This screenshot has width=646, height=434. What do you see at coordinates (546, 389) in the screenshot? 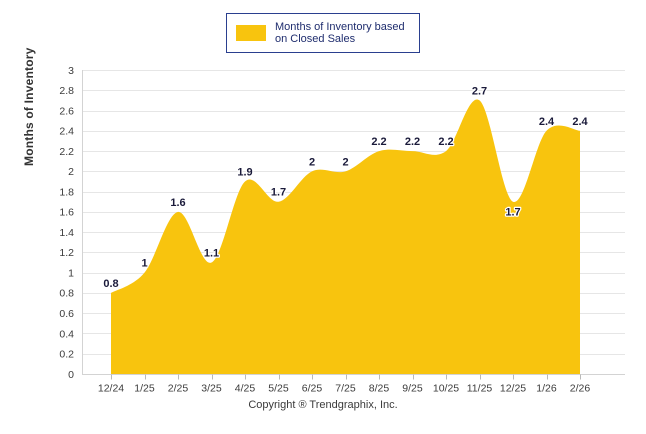
I see `x-tick-label: 1/26` at bounding box center [546, 389].